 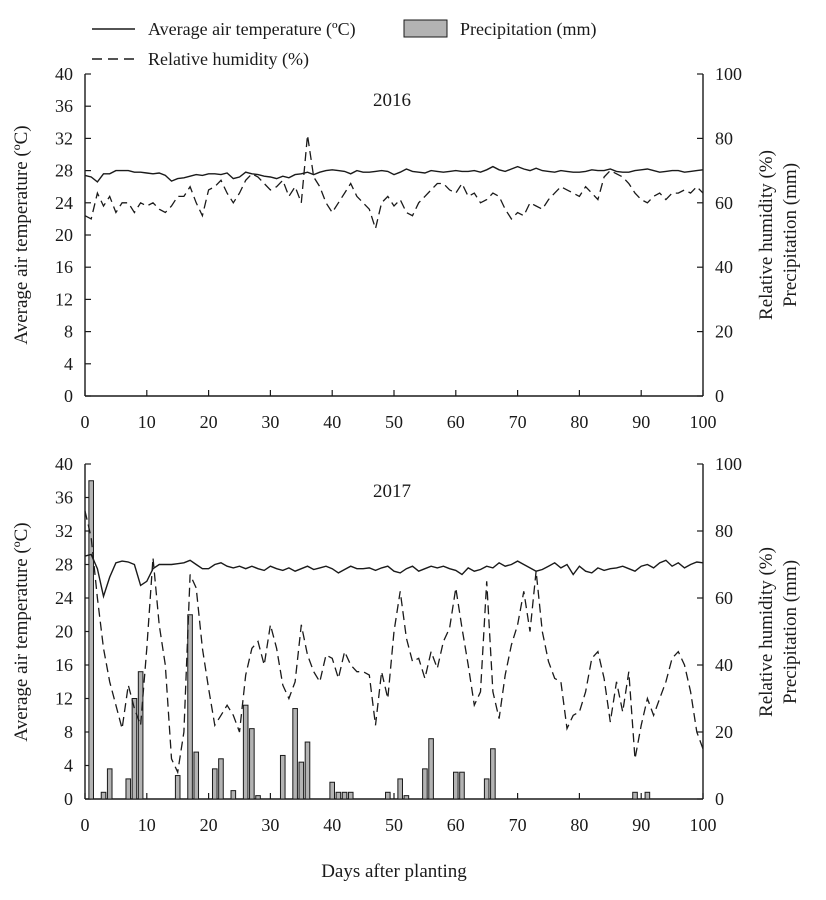 What do you see at coordinates (228, 59) in the screenshot?
I see `legend-rh-label: Relative humidity (%)` at bounding box center [228, 59].